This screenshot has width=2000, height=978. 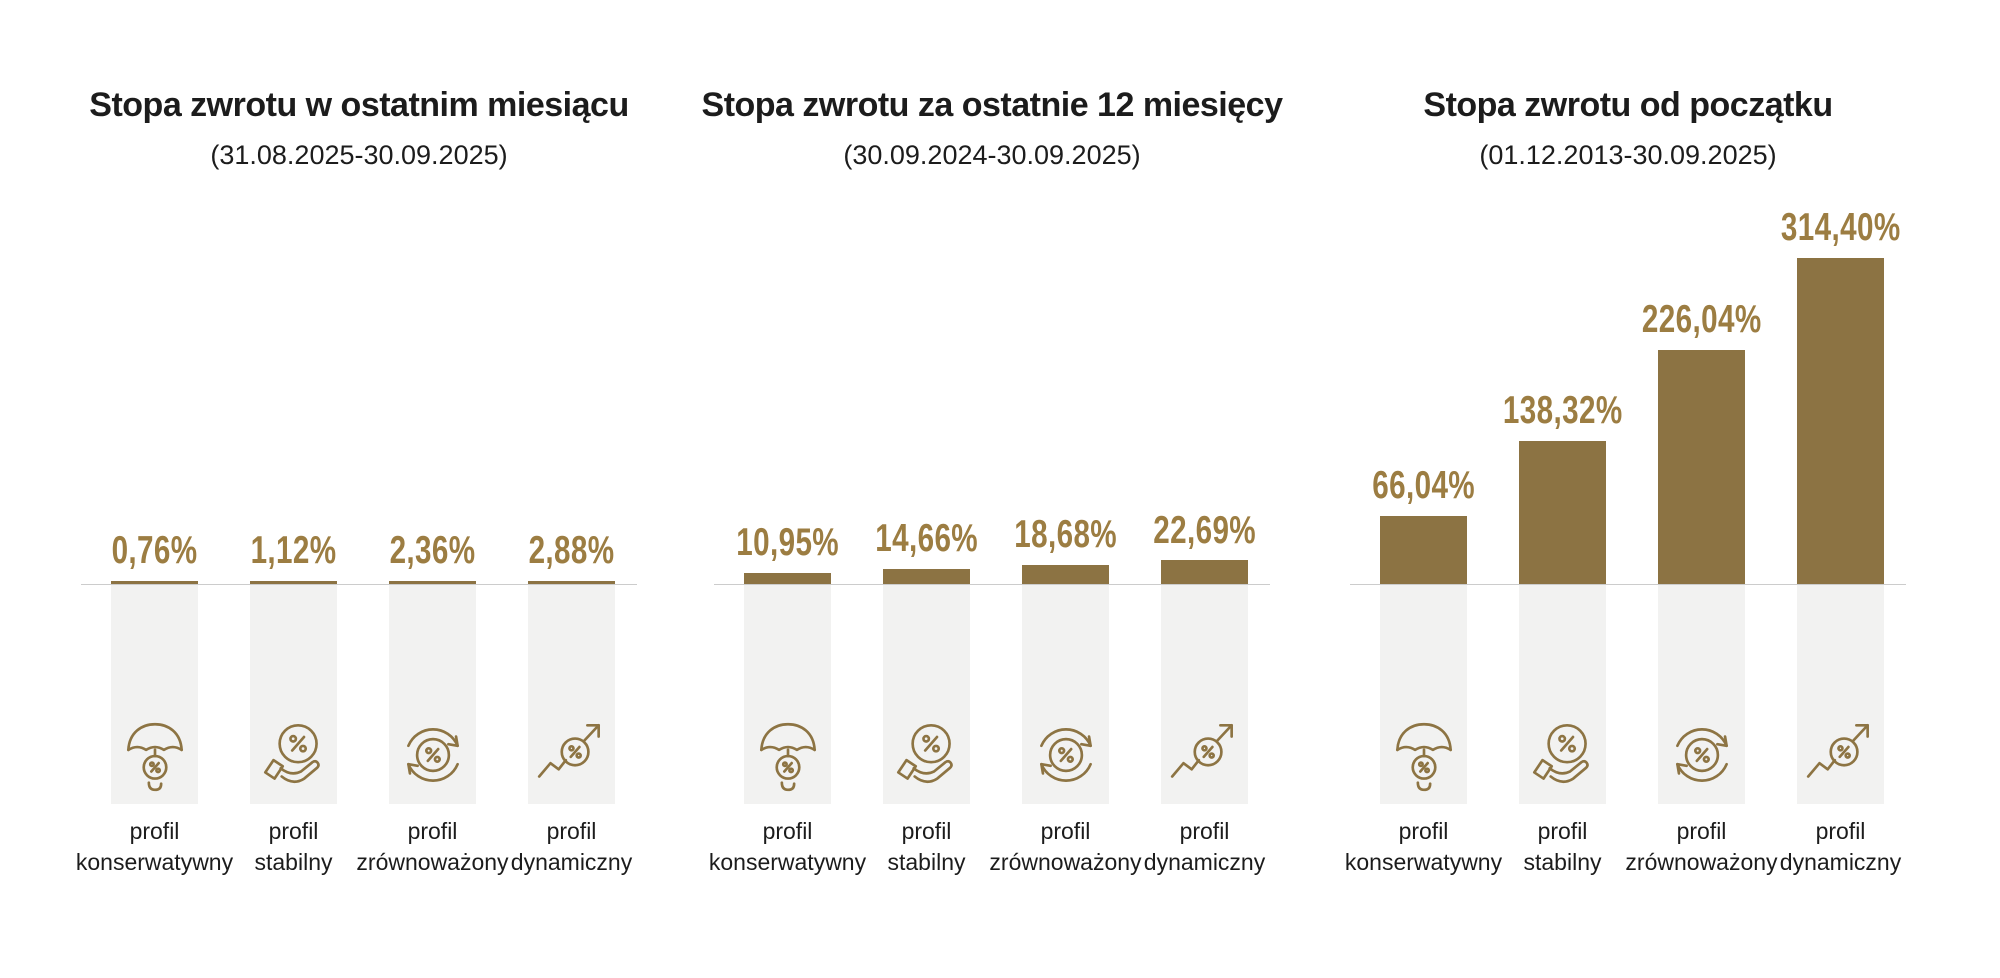 I want to click on bar-value-text: 314,40%, so click(x=1840, y=228).